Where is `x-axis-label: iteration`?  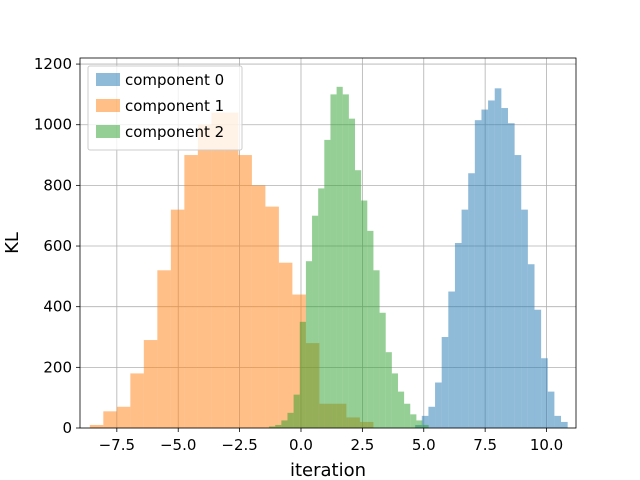 x-axis-label: iteration is located at coordinates (328, 470).